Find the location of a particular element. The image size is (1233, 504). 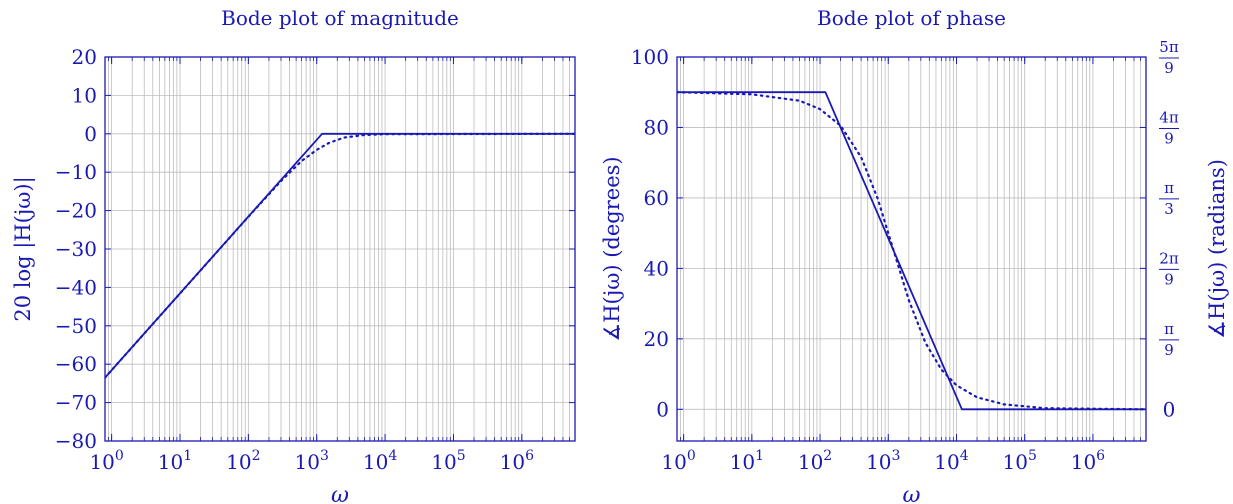

right-y-axis-label: ∡H(jω) (radians) is located at coordinates (1217, 249).